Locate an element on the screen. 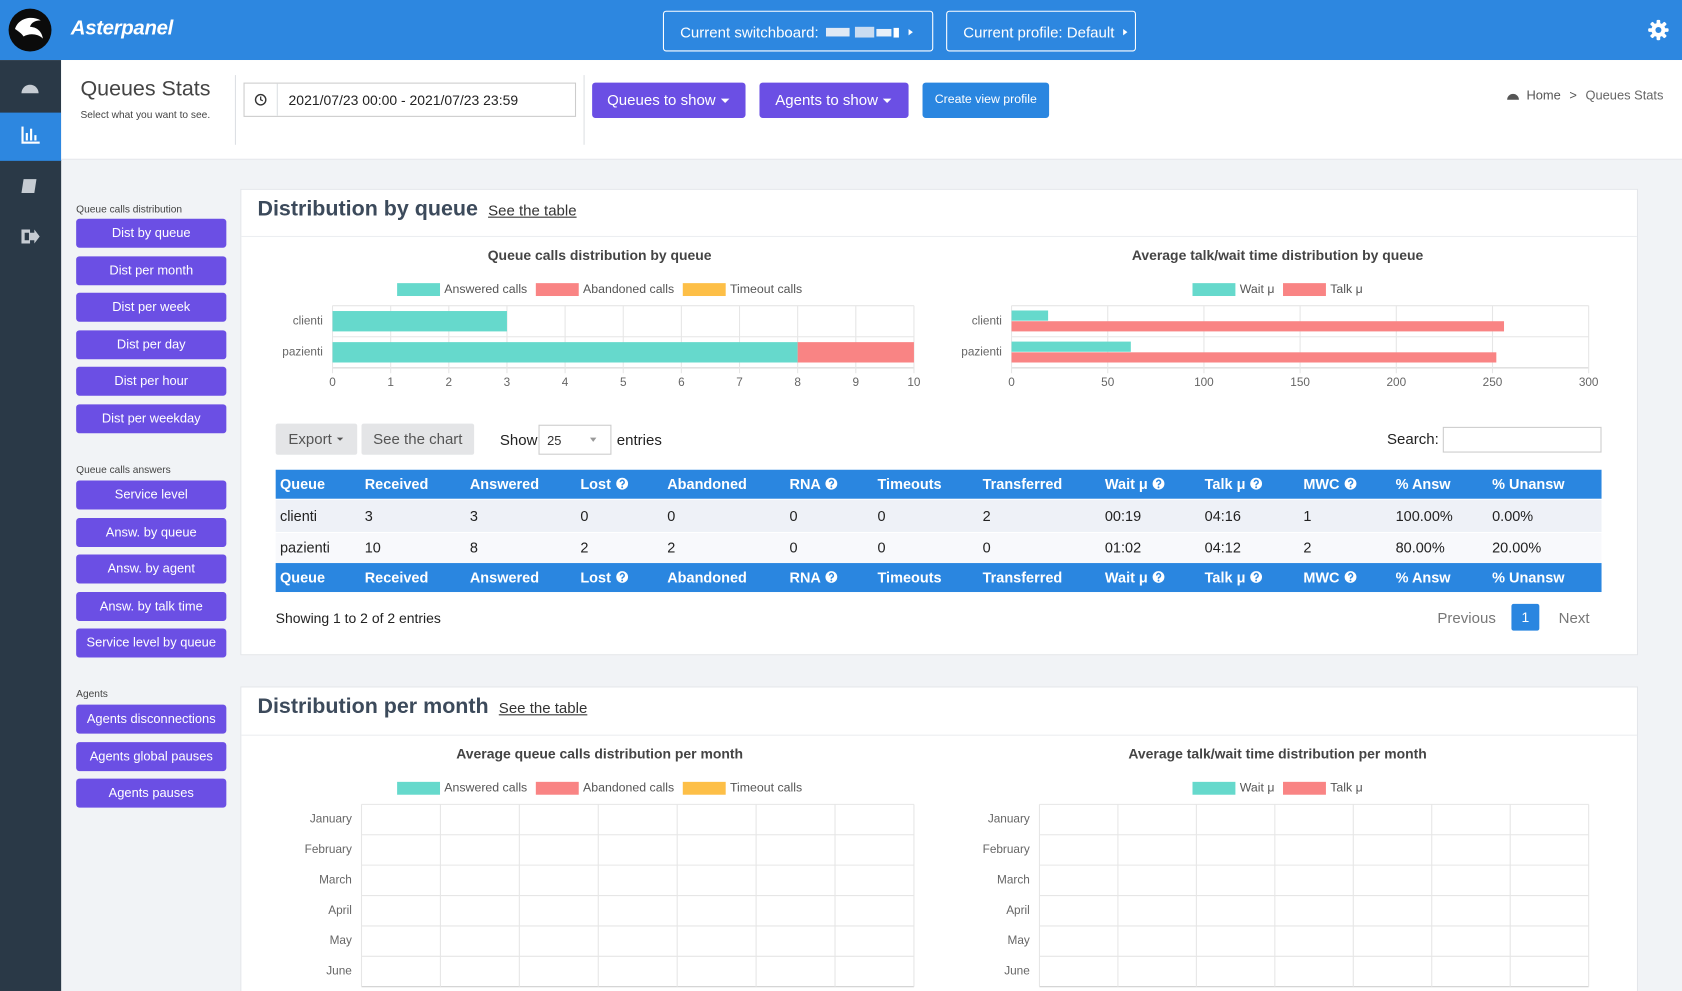 The image size is (1682, 991). column-label: MWC is located at coordinates (1321, 577).